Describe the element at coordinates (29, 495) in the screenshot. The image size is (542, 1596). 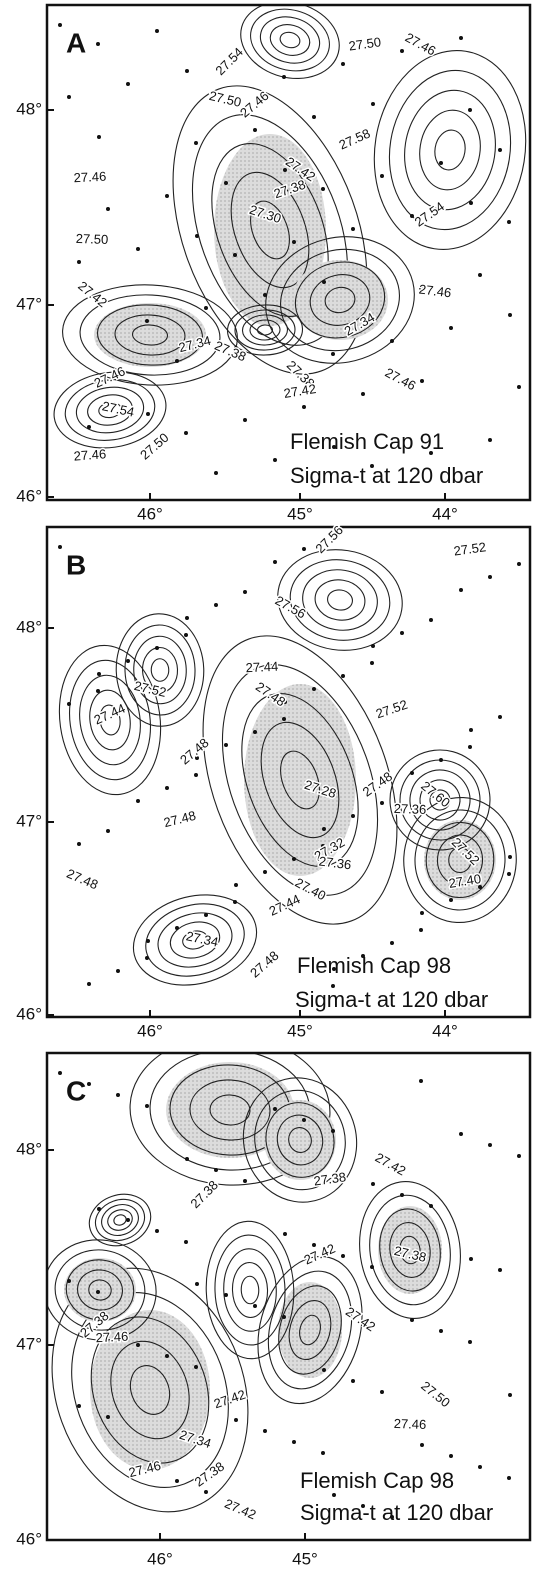
I see `y-tick-label: 46°` at that location.